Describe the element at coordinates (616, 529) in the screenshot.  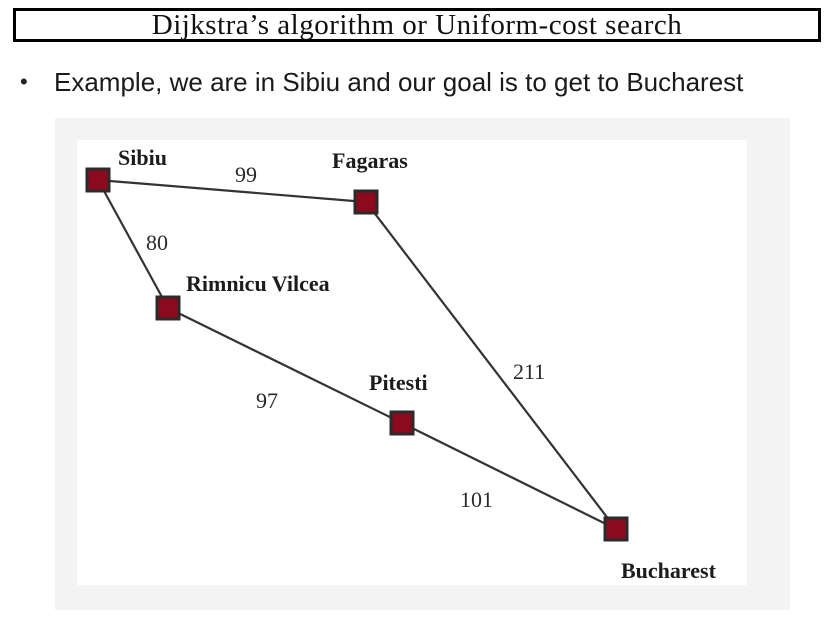
I see `node-bucharest-fill` at that location.